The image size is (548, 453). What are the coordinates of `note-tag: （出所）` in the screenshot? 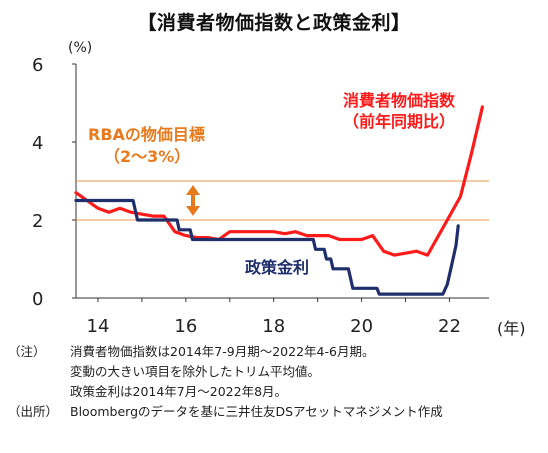 It's located at (33, 411).